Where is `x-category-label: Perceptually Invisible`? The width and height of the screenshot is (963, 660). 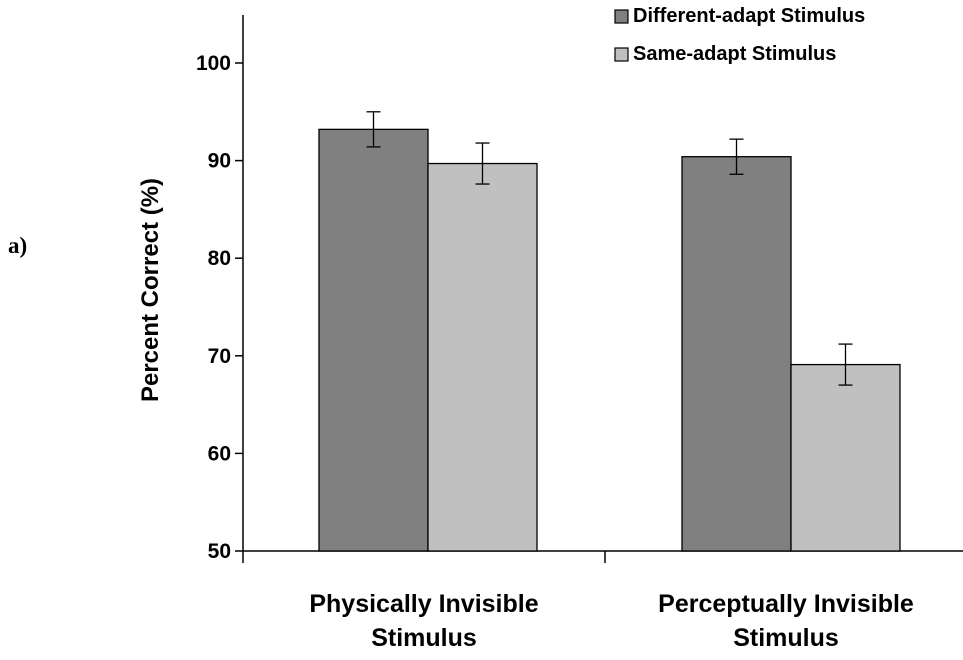 x-category-label: Perceptually Invisible is located at coordinates (786, 604).